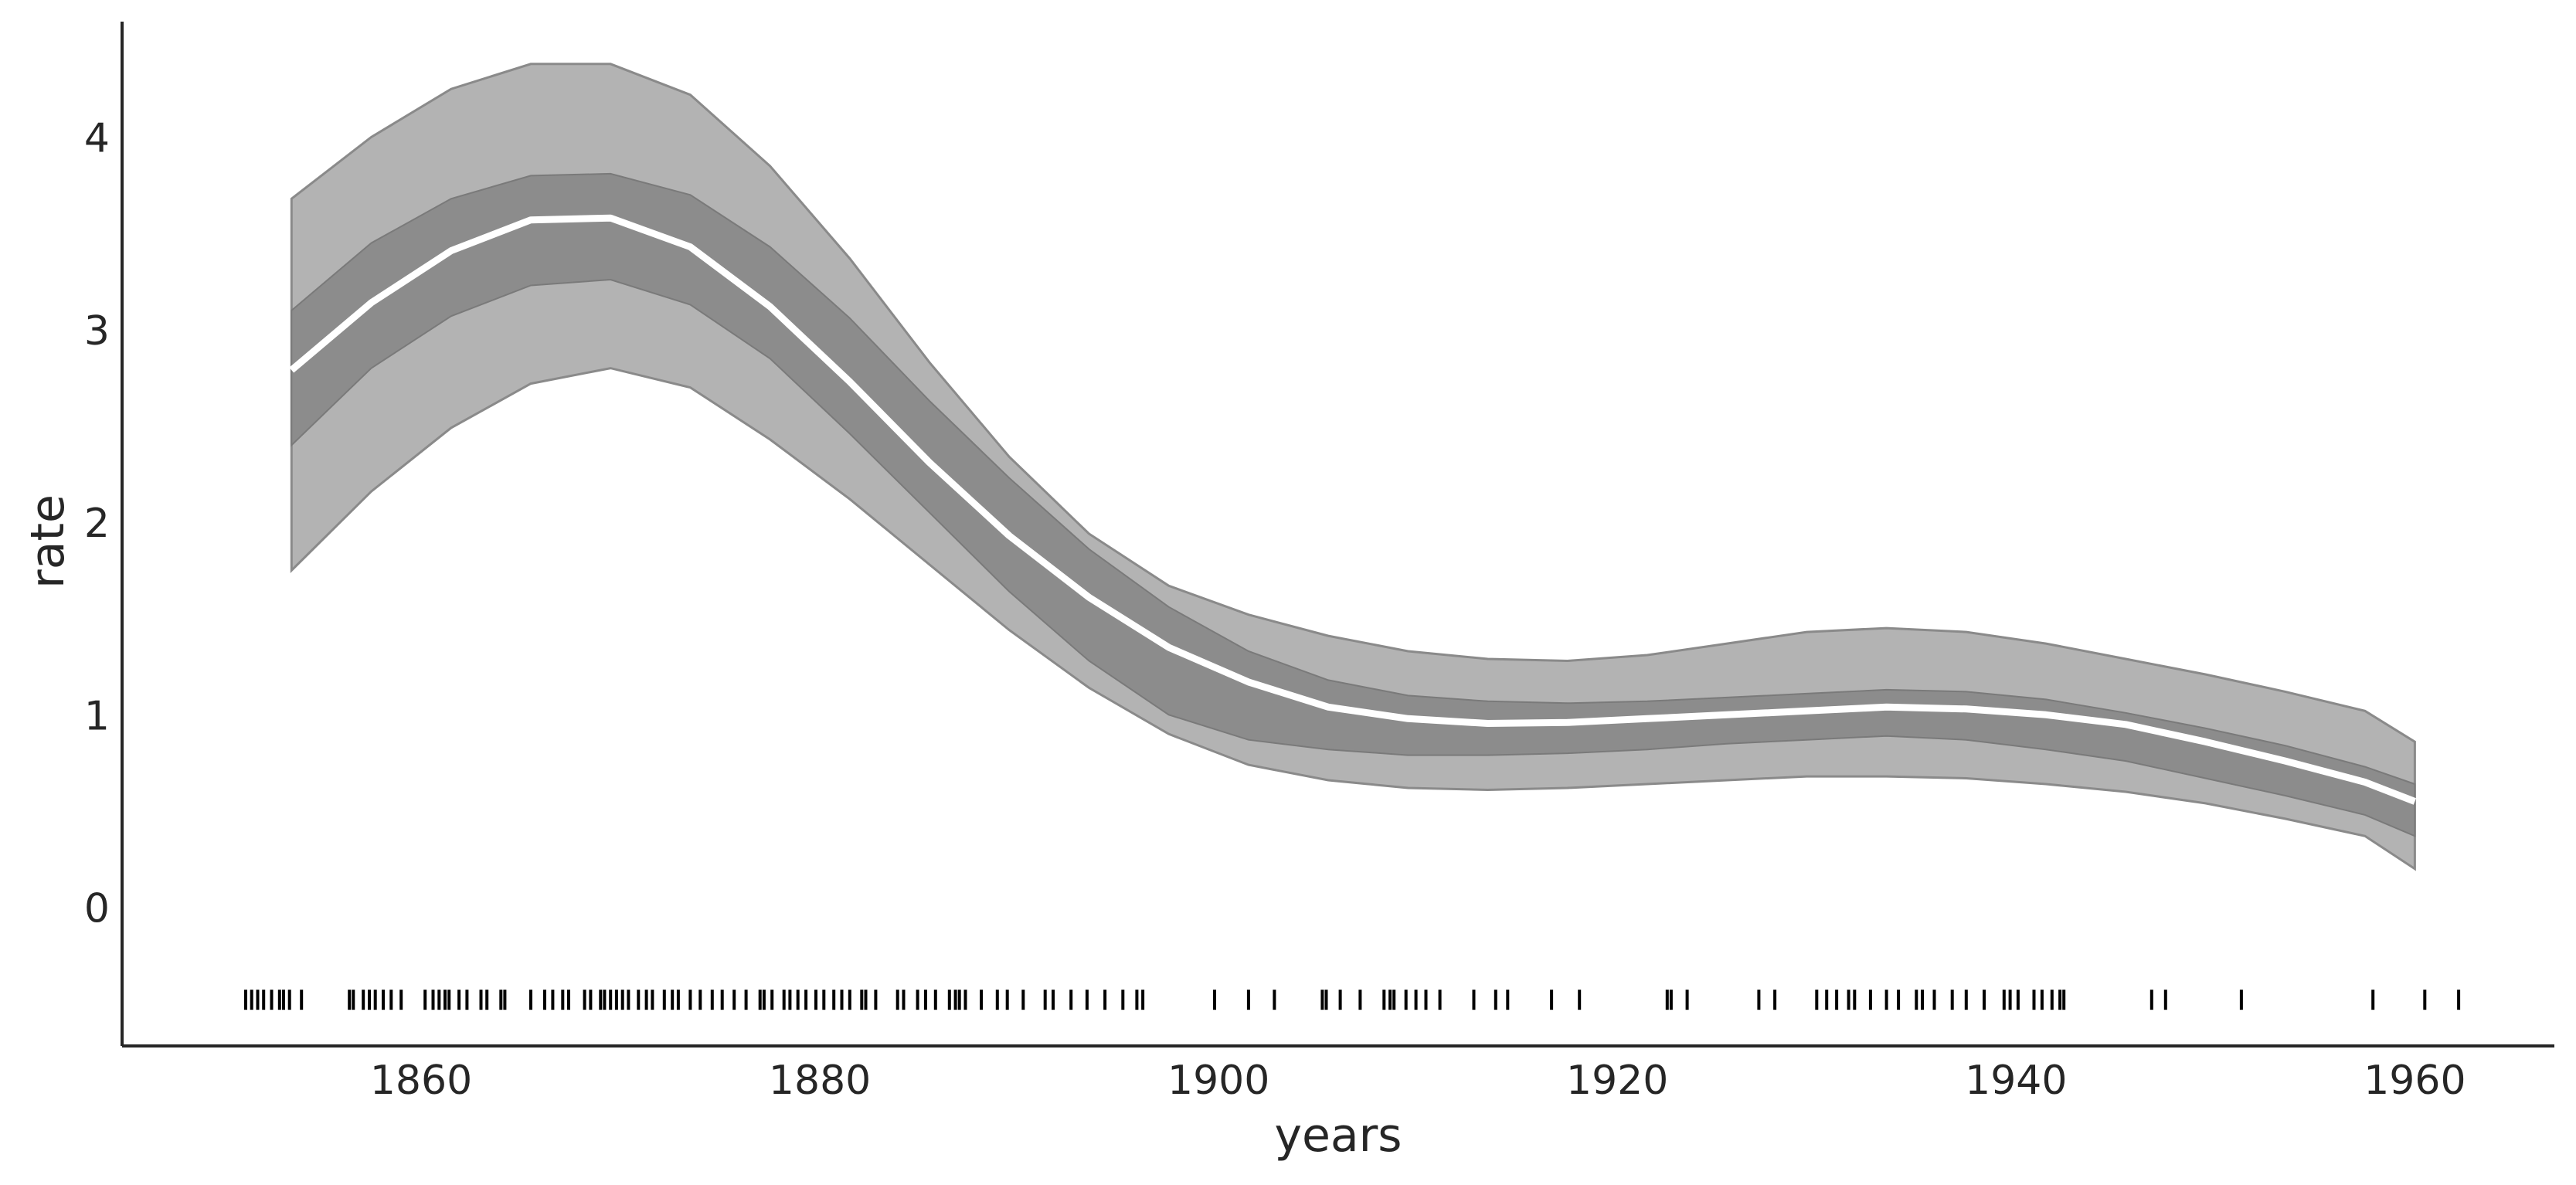 The height and width of the screenshot is (1185, 2576). I want to click on x-tick-label: 1960, so click(2415, 1081).